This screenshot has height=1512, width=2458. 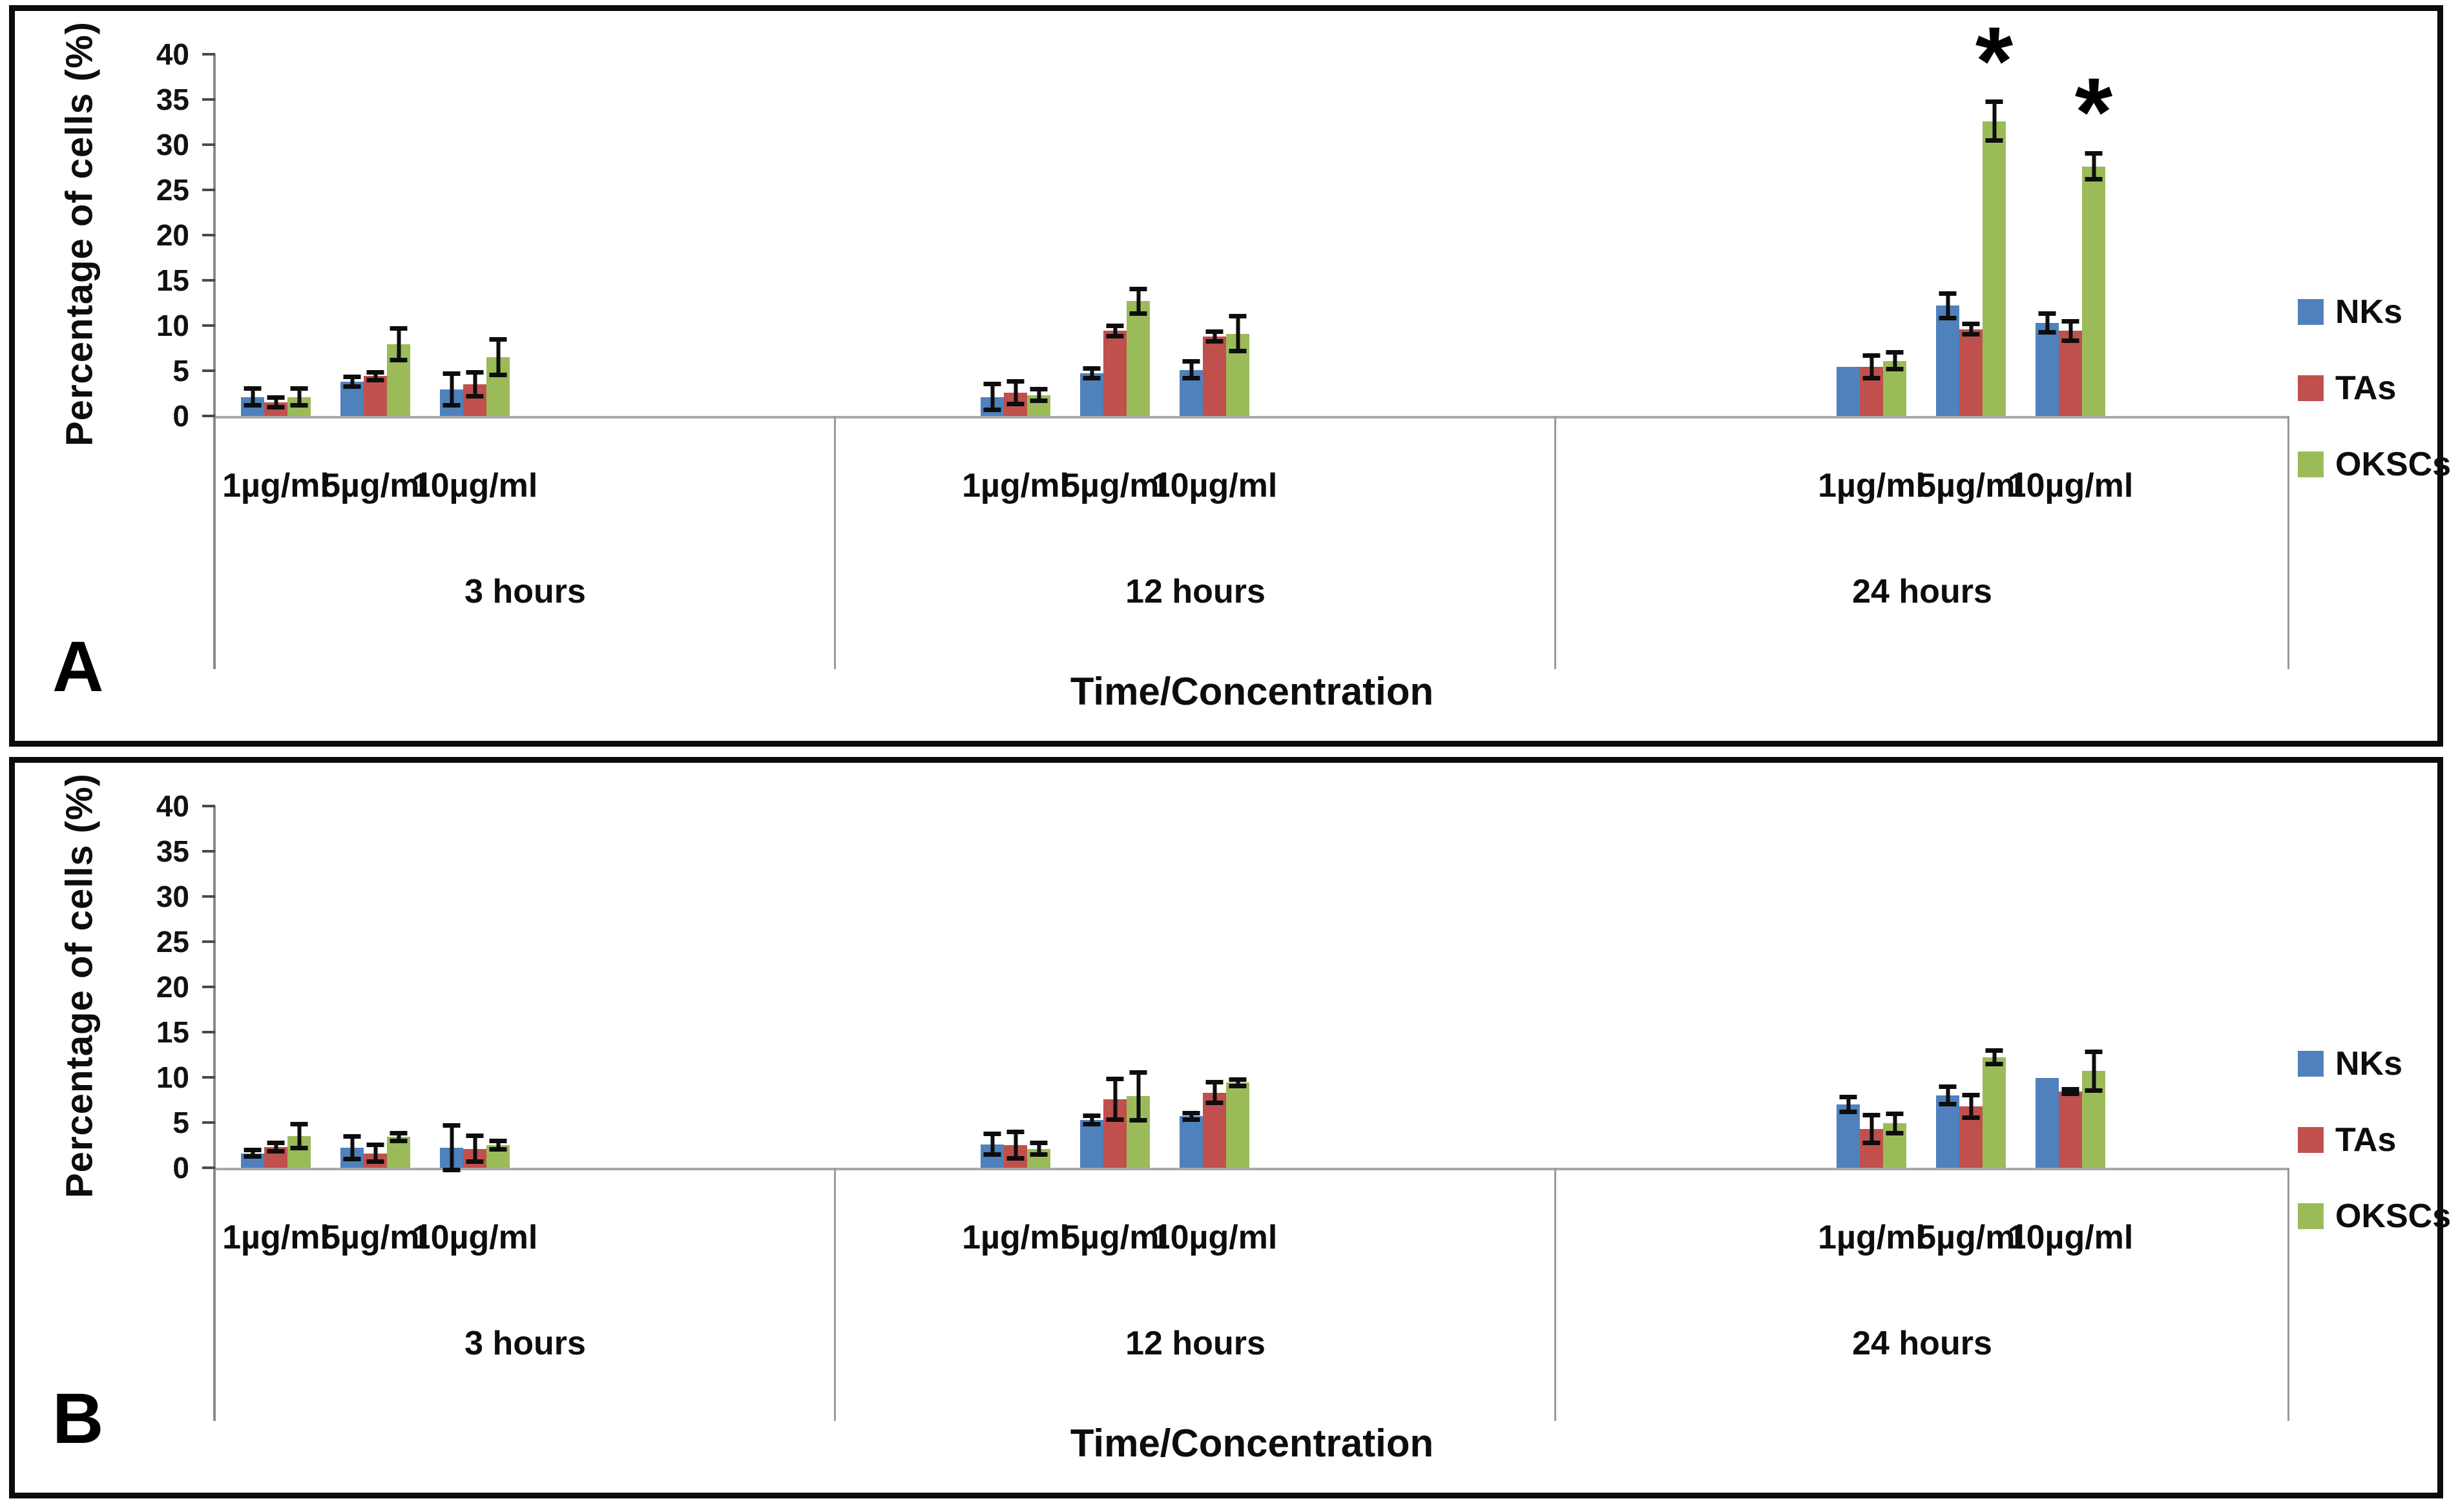 I want to click on legend: NKs TAs OKSCs, so click(x=2374, y=1140).